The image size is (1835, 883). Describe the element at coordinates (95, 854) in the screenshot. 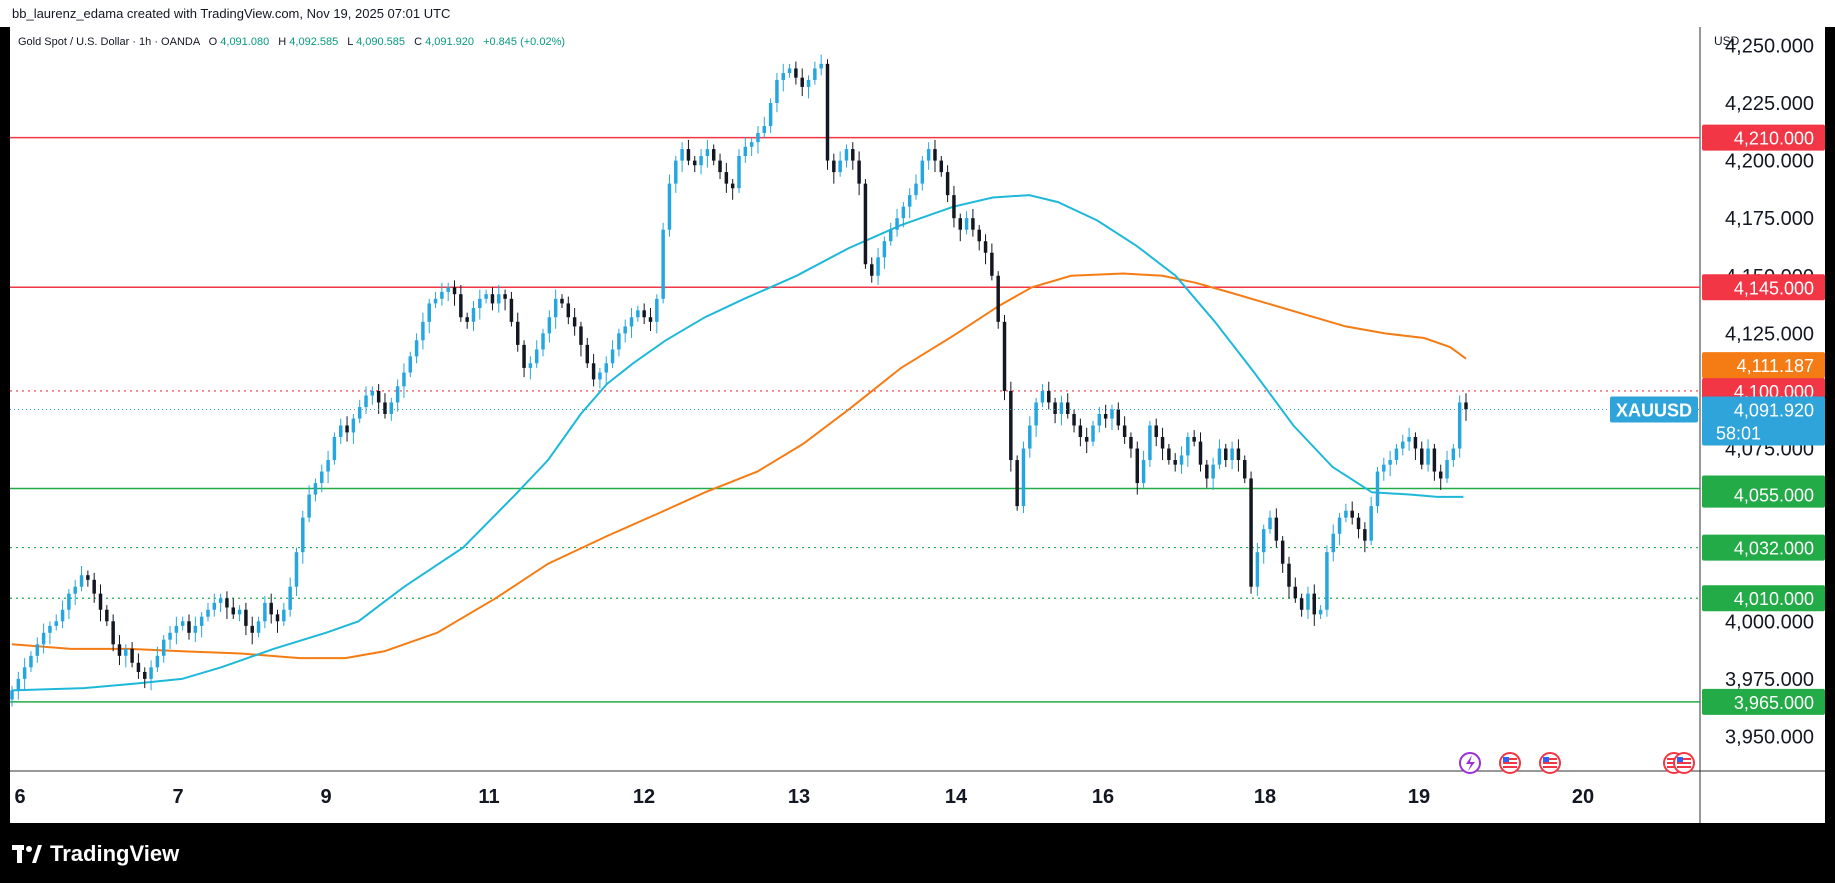

I see `tradingview-logo: TradingView` at that location.